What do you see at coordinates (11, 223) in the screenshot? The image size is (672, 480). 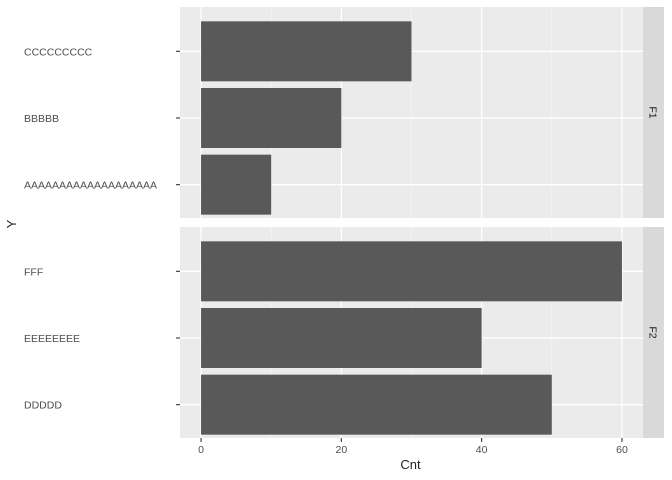 I see `y-axis-title: Y` at bounding box center [11, 223].